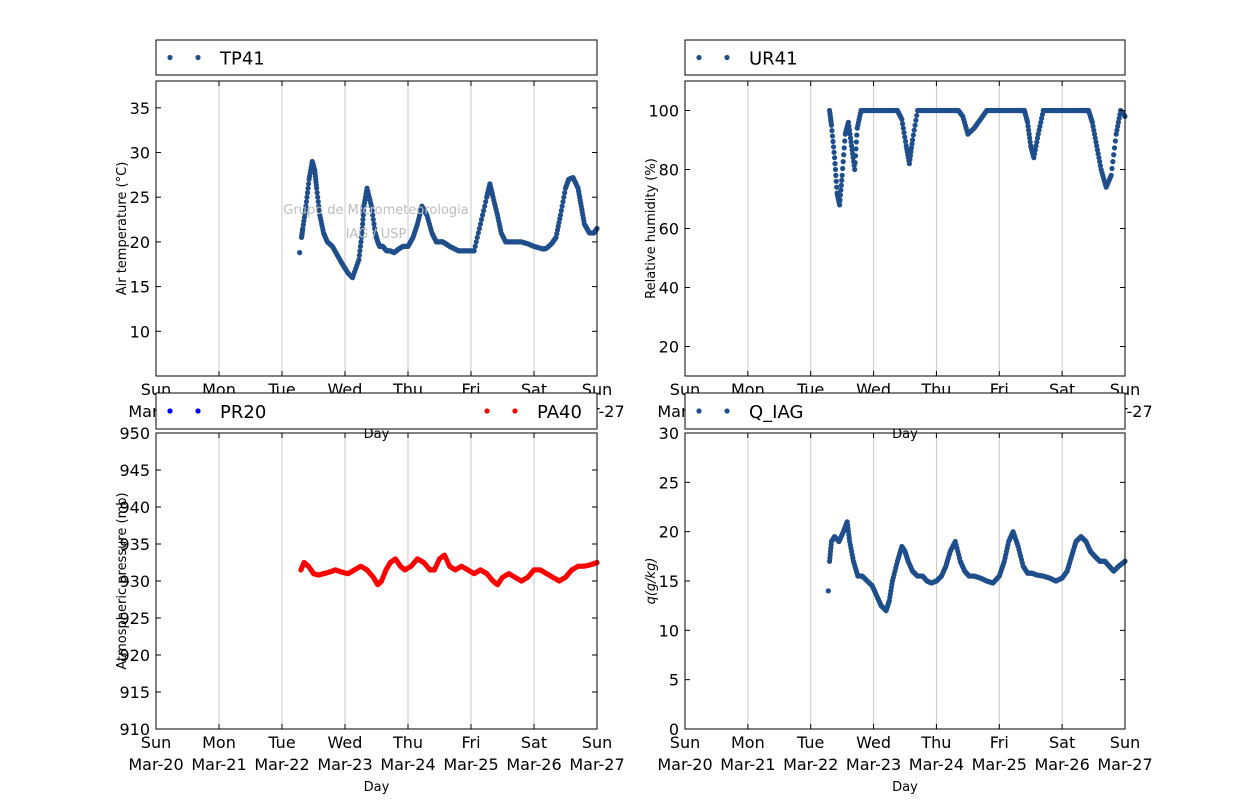  I want to click on y-tick-label: 60, so click(669, 229).